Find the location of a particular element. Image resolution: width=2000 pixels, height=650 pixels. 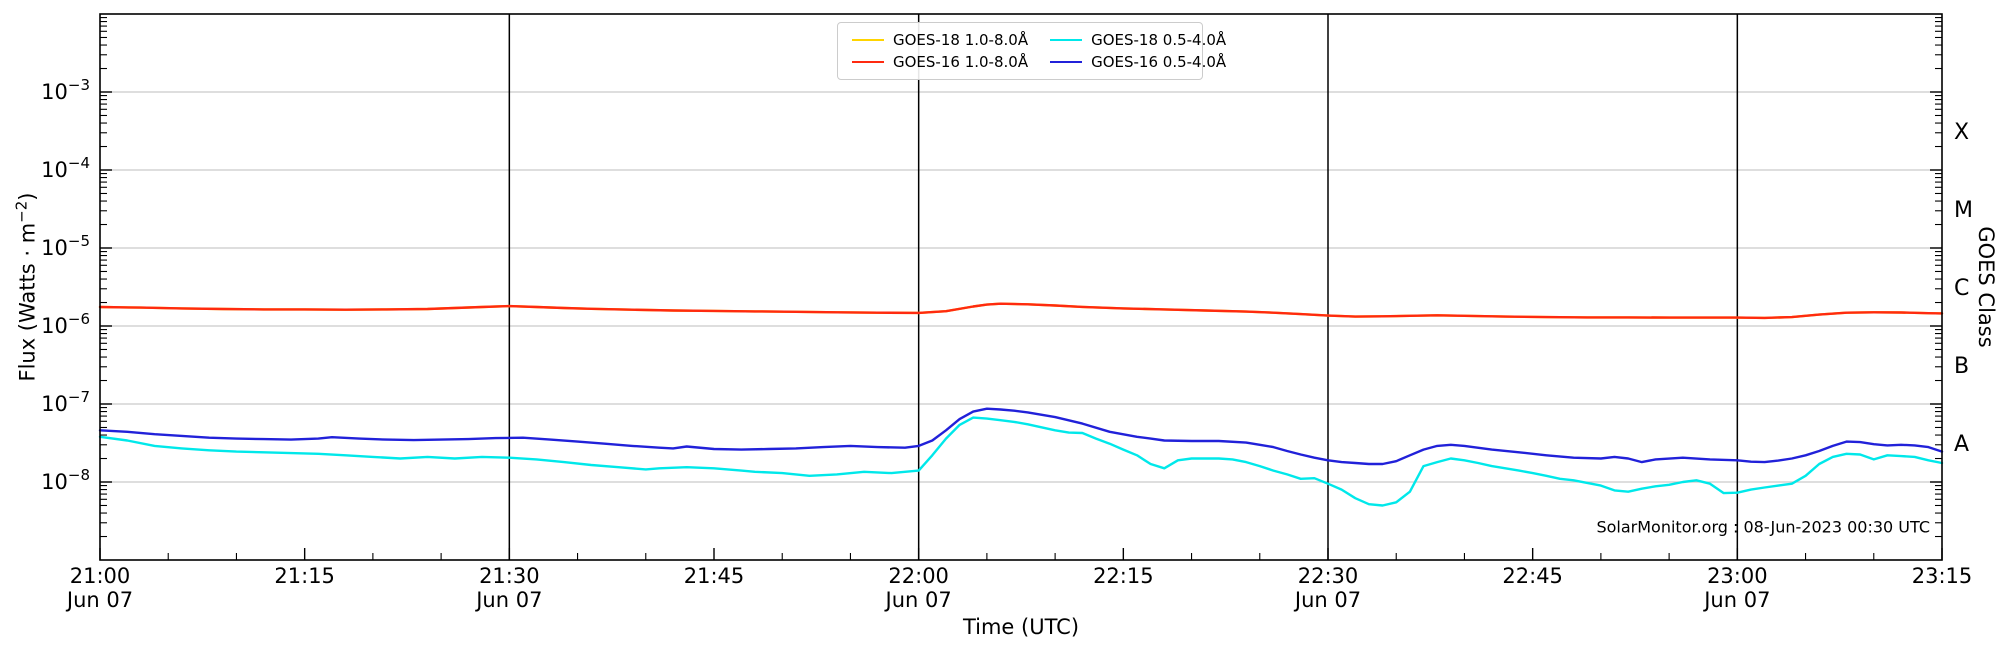

legend-line-swatch-goes16-long is located at coordinates (868, 62).